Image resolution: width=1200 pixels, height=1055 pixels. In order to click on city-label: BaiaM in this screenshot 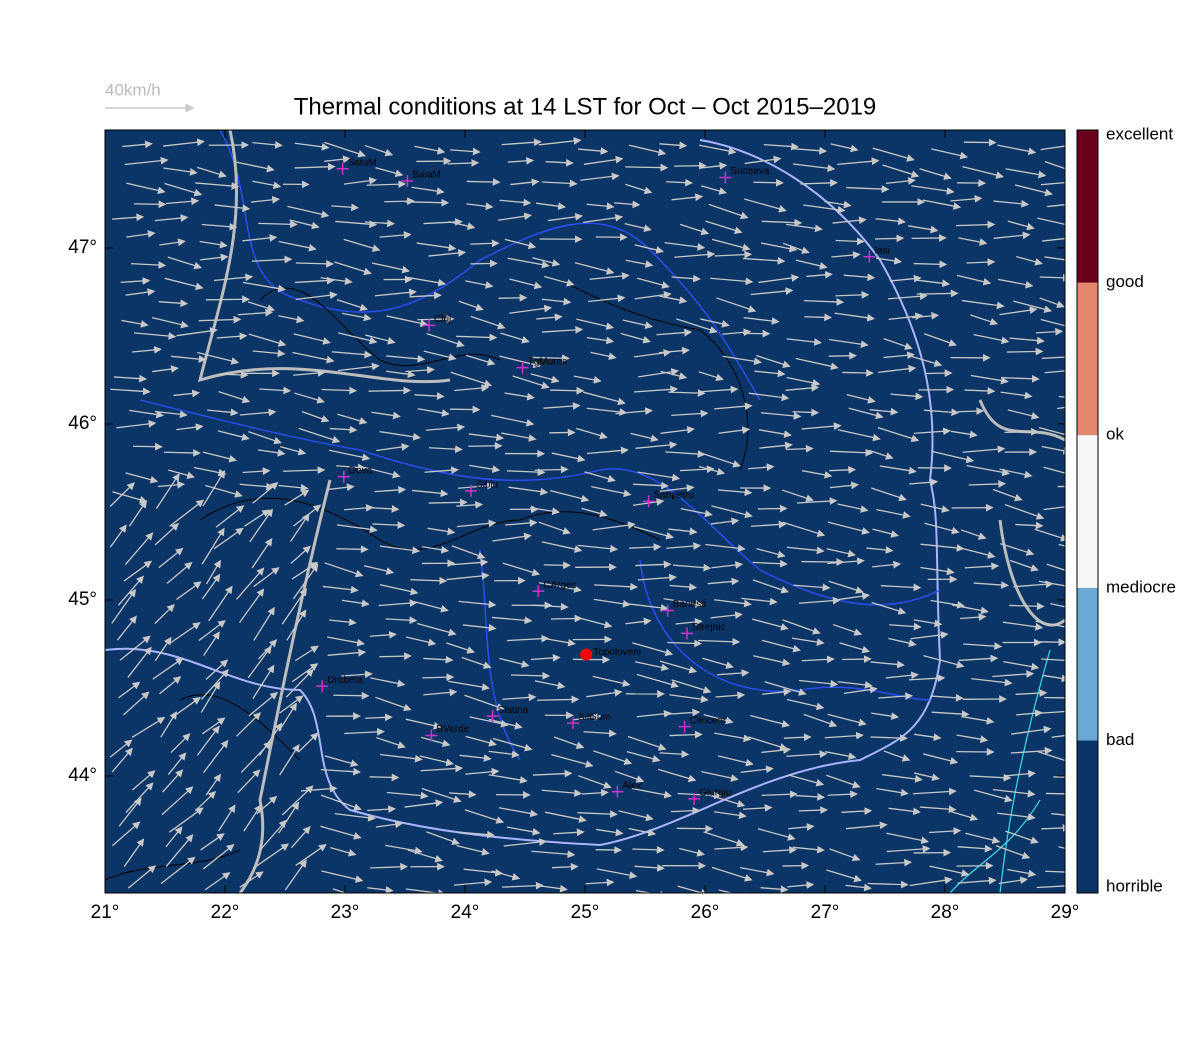, I will do `click(426, 175)`.